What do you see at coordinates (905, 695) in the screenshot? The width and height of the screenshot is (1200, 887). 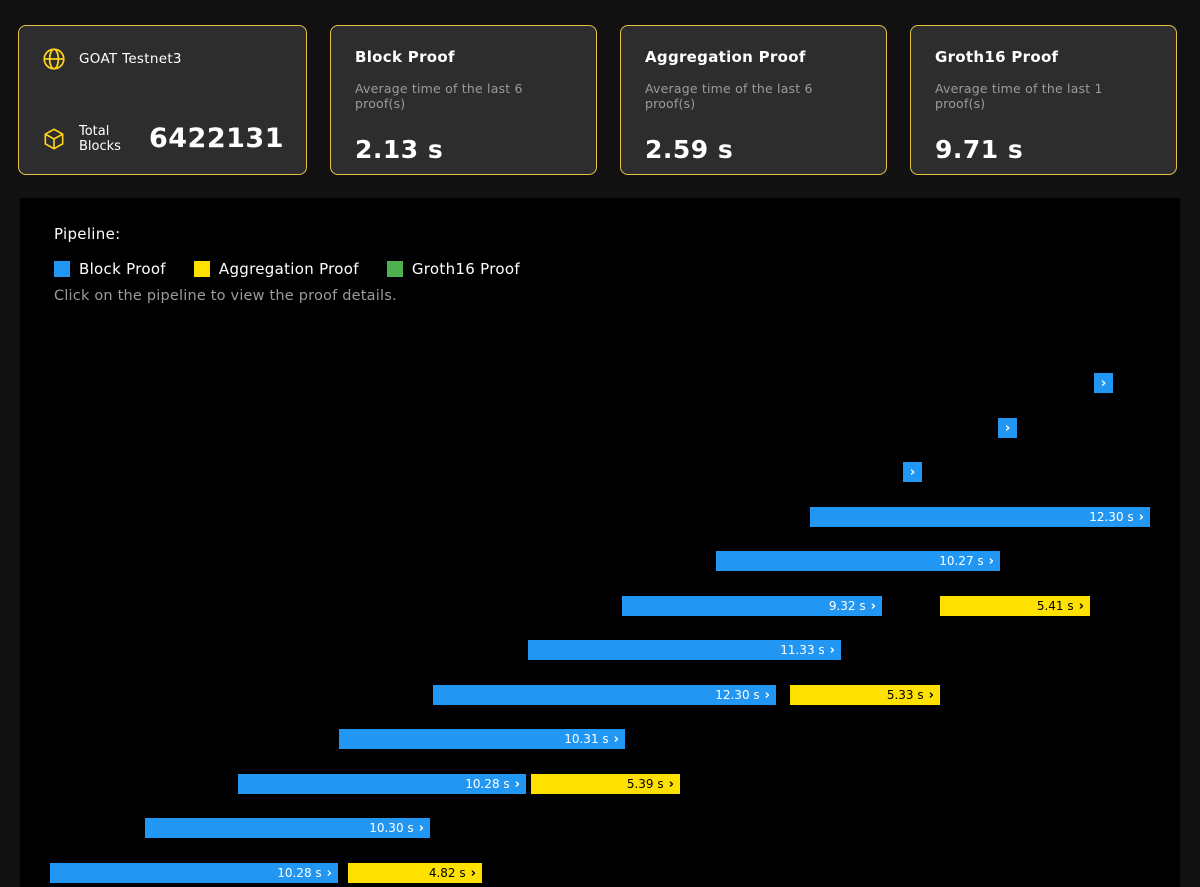 I see `bar-duration-label: 5.33 s` at bounding box center [905, 695].